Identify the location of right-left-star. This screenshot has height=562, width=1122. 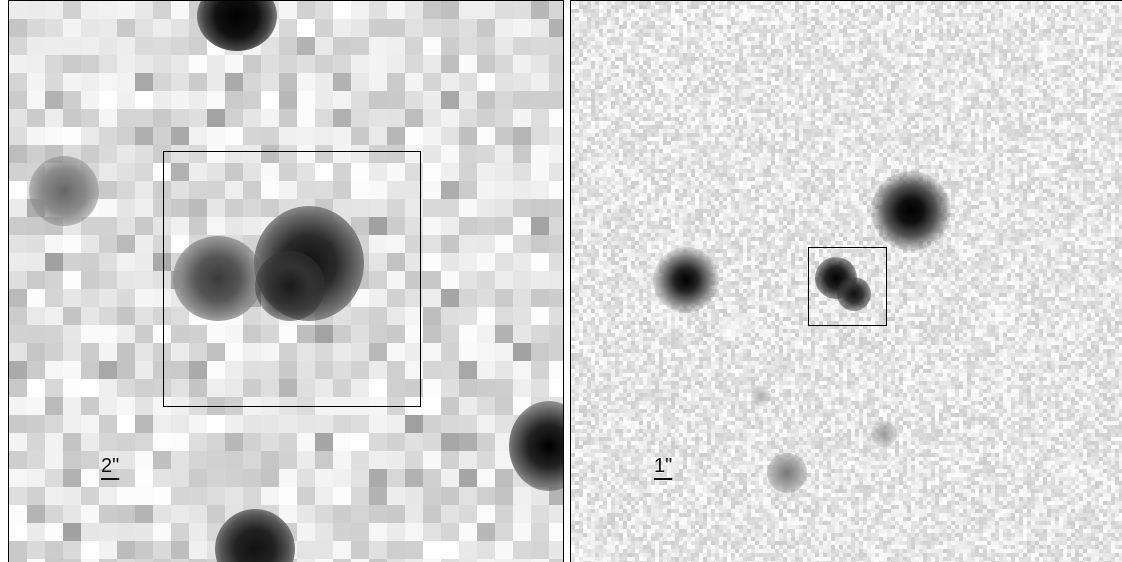
(686, 280).